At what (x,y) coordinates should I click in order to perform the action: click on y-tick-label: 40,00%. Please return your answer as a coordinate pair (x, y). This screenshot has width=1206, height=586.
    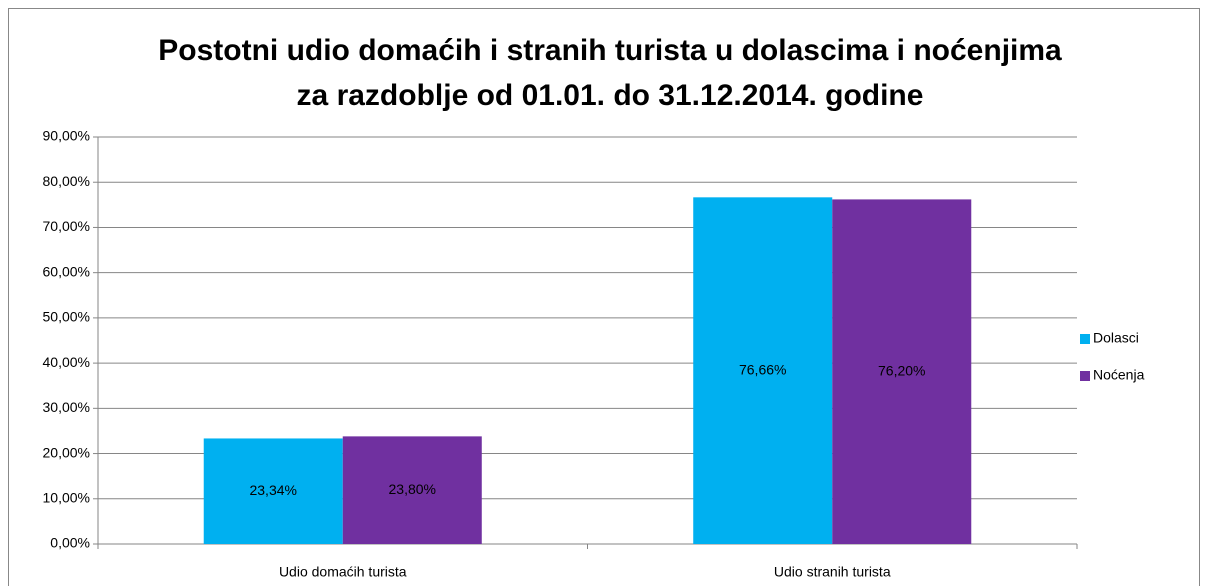
    Looking at the image, I should click on (66, 362).